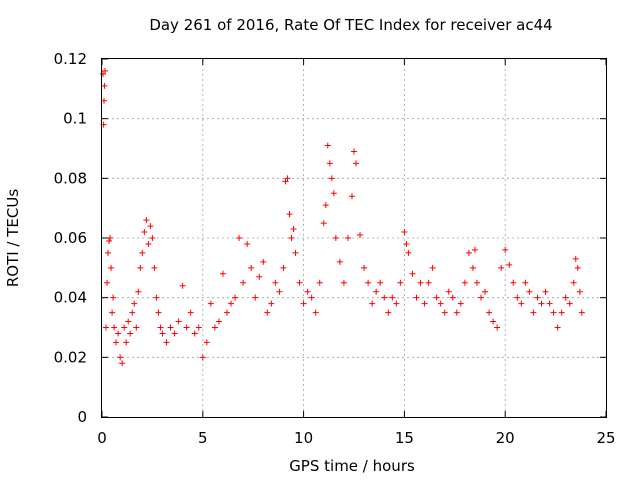 The image size is (640, 480). I want to click on x-tick-label: 10, so click(303, 438).